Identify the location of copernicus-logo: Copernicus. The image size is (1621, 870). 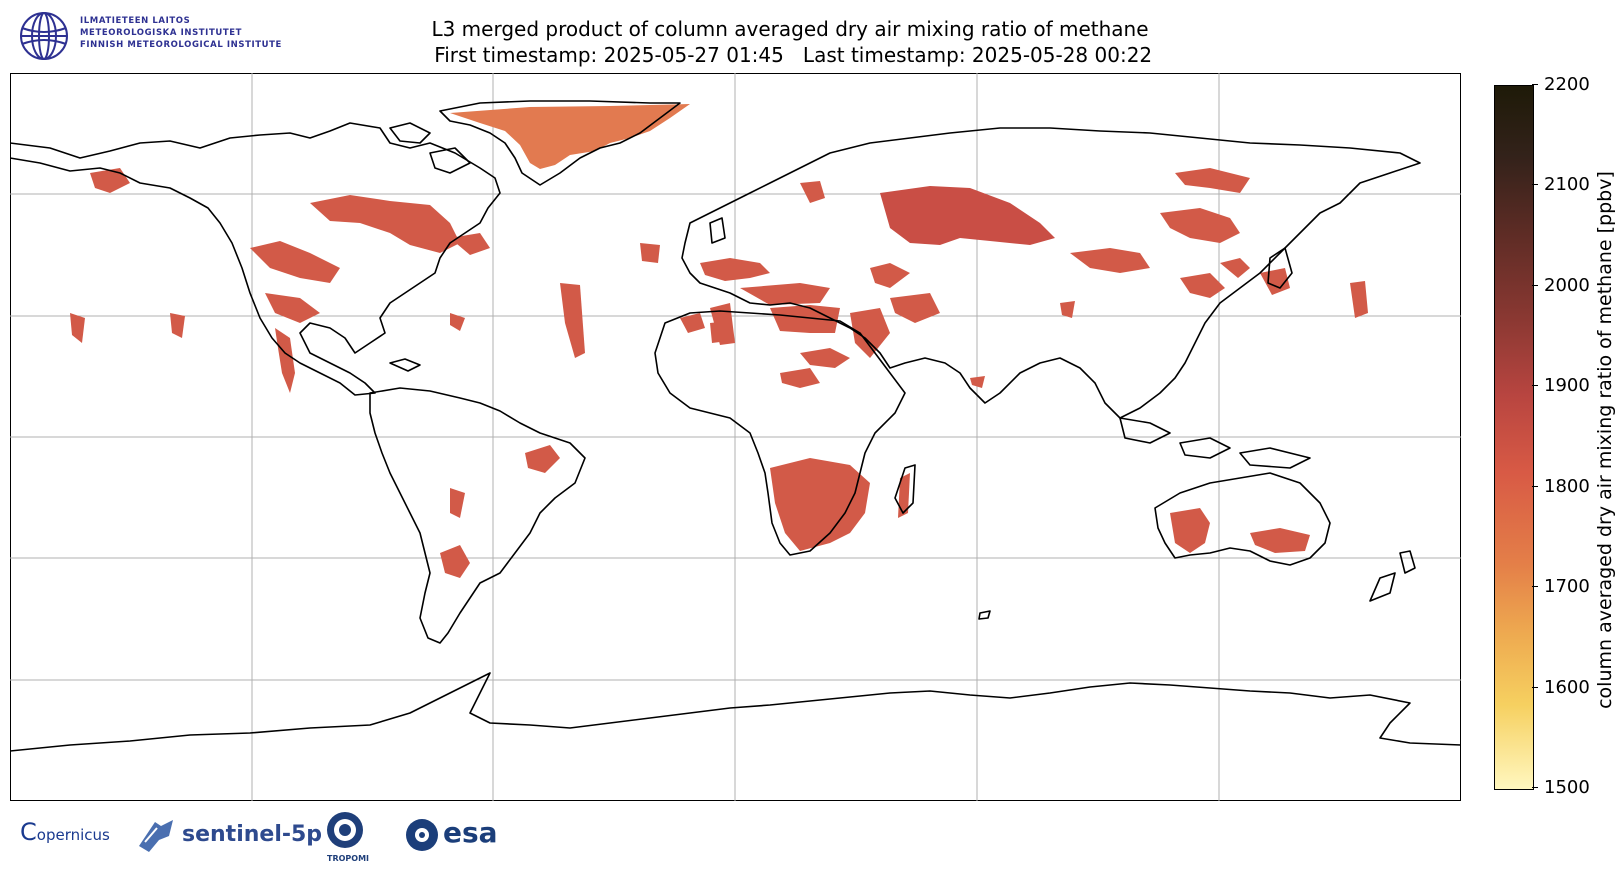
(65, 832).